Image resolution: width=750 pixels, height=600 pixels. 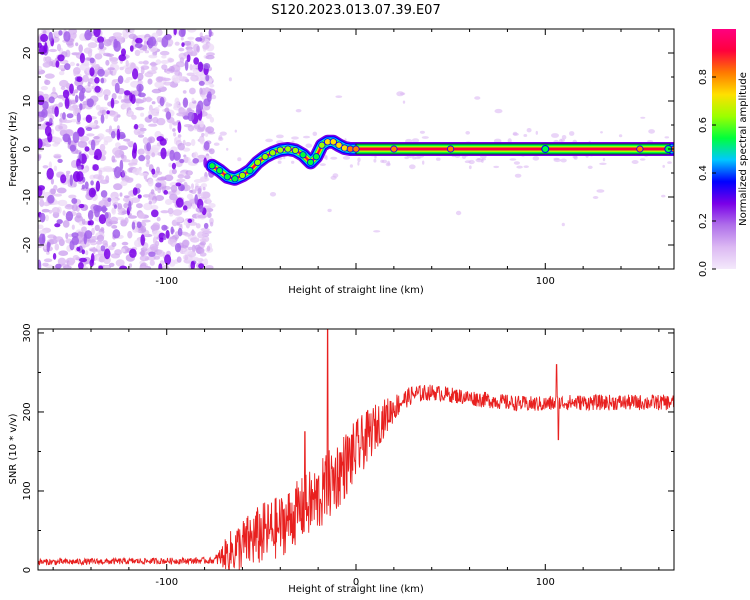 What do you see at coordinates (27, 53) in the screenshot?
I see `y-tick-label: 20` at bounding box center [27, 53].